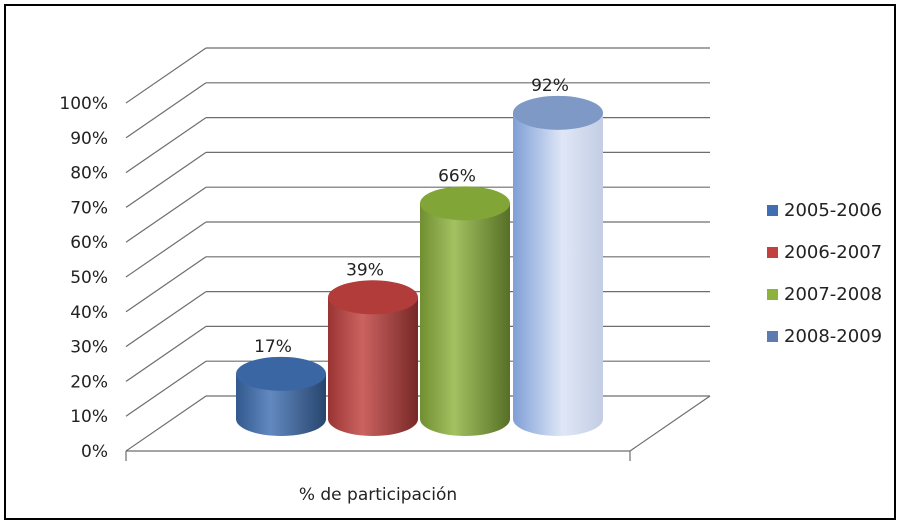 This screenshot has width=904, height=528. What do you see at coordinates (94, 452) in the screenshot?
I see `y-tick-label: 0%` at bounding box center [94, 452].